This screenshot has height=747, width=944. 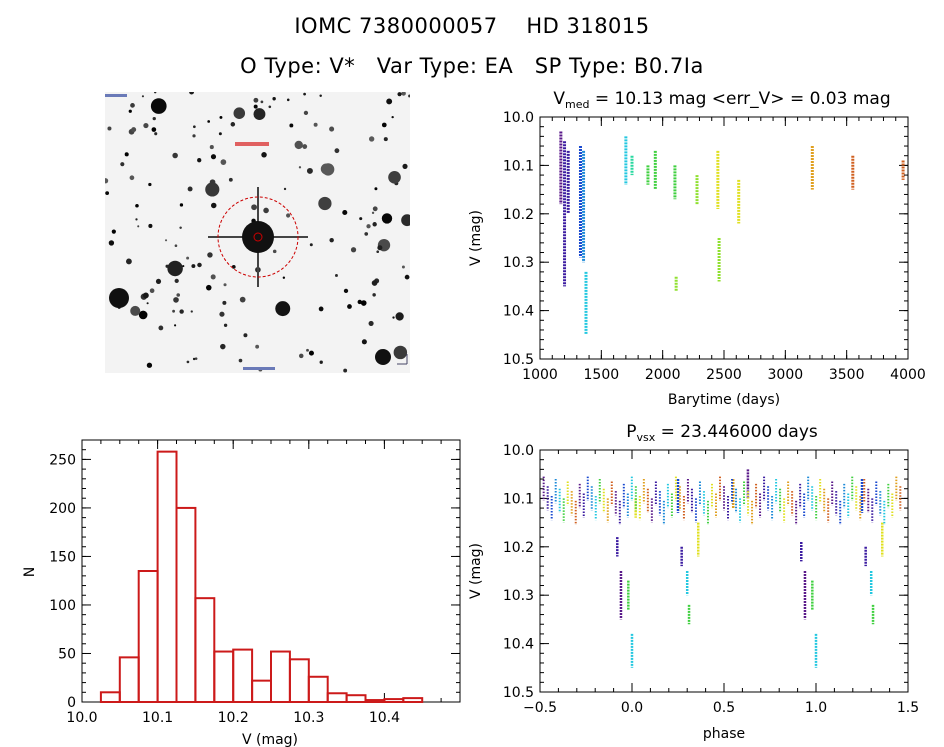 I want to click on phased-xlabel: phase, so click(x=724, y=734).